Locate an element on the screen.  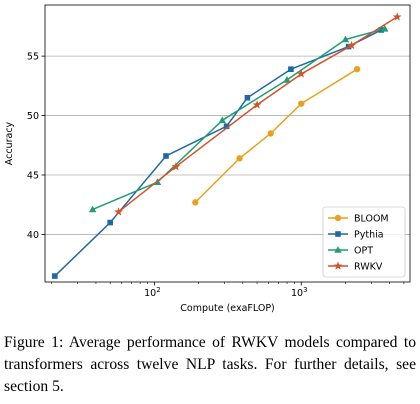
legend-label: RWKV is located at coordinates (368, 266).